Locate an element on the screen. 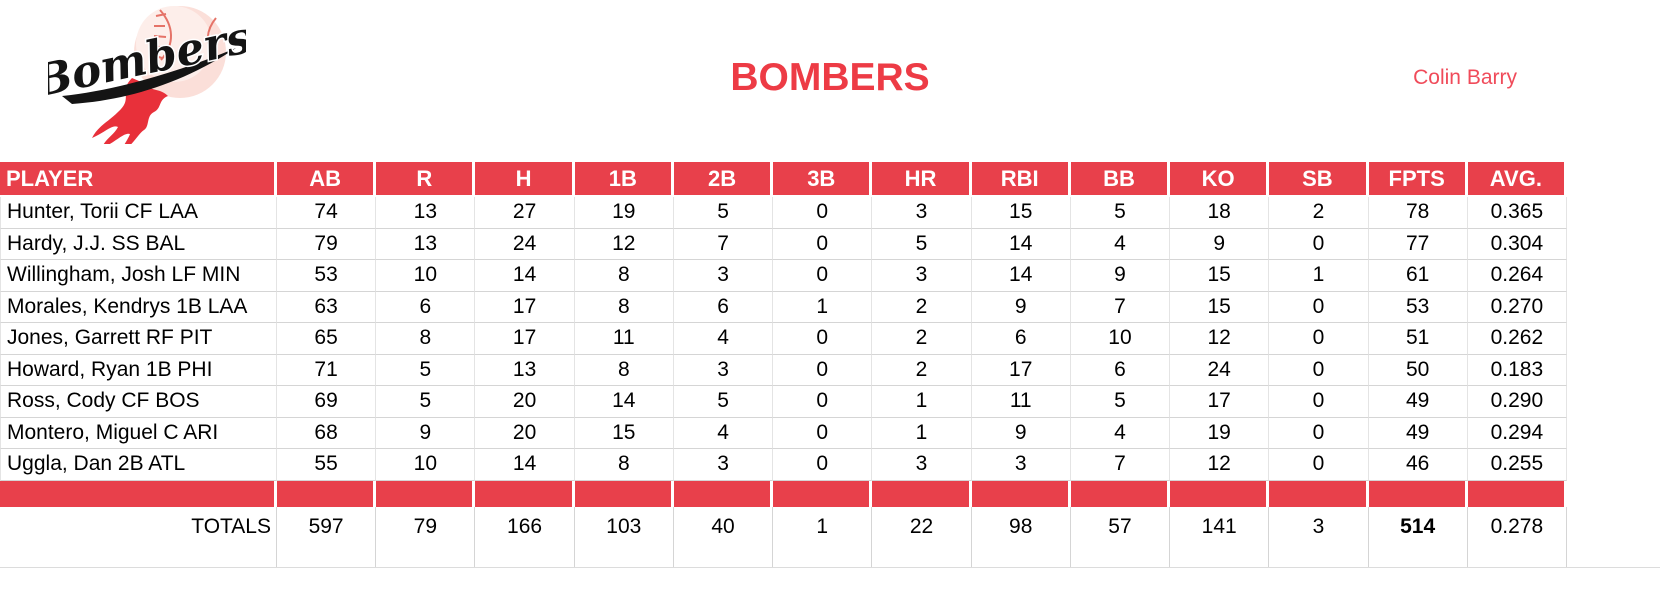  stat-cell: 74 is located at coordinates (327, 213).